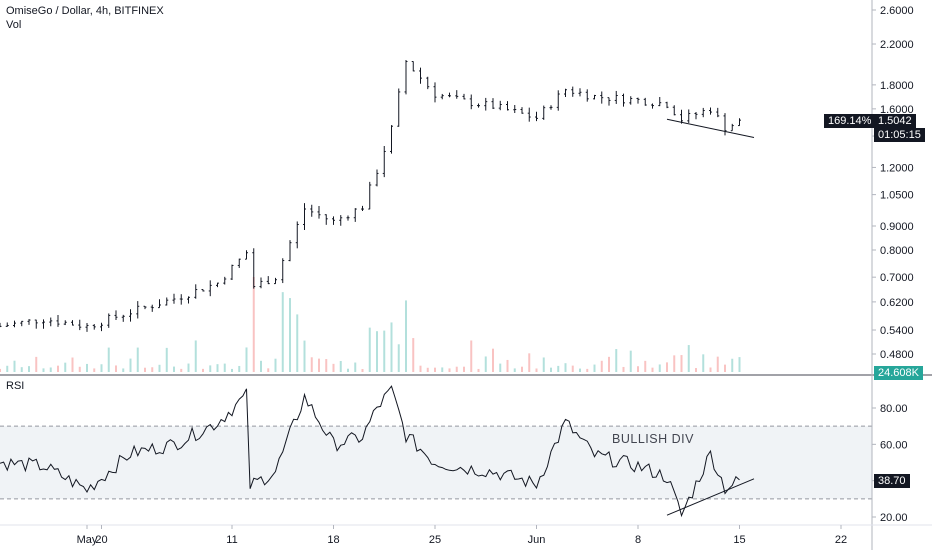 The image size is (932, 555). I want to click on rsi-tick-label: 60.00, so click(894, 445).